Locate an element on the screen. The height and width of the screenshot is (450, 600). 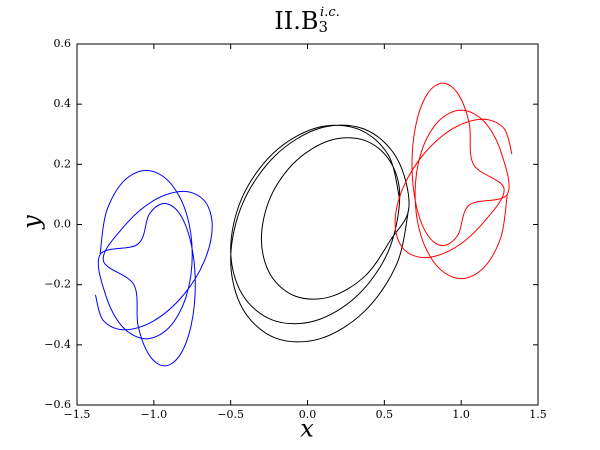
y-tick-label: −0.6 is located at coordinates (57, 404).